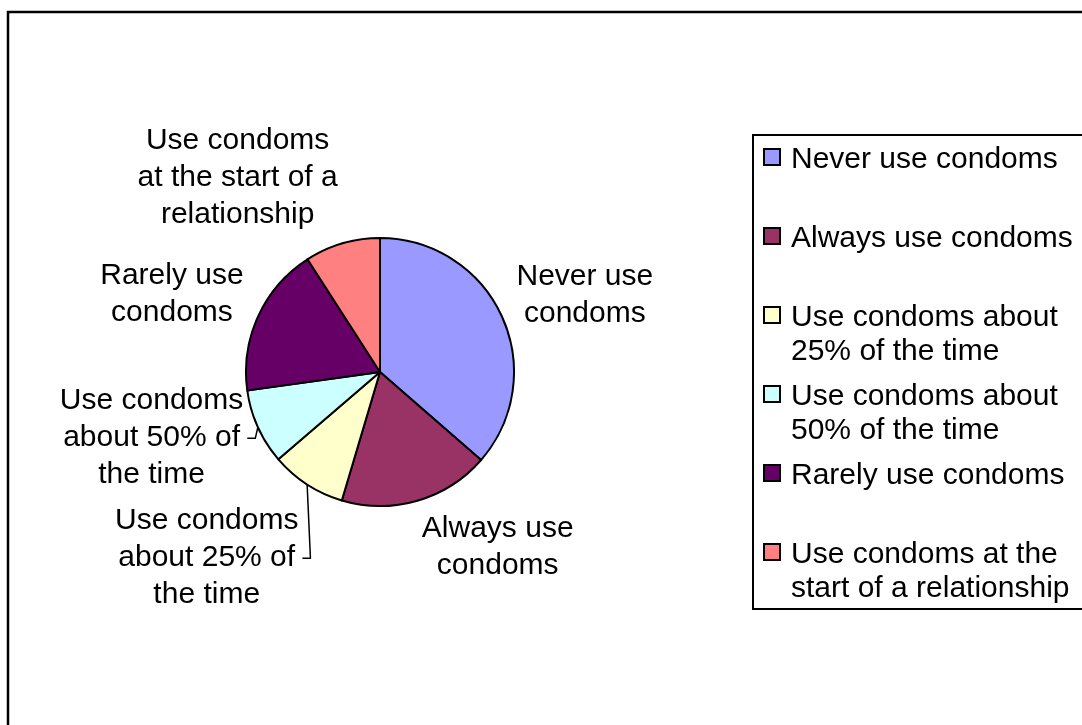 The height and width of the screenshot is (725, 1082). Describe the element at coordinates (151, 435) in the screenshot. I see `slice-label: Use condoms about 50% of the time` at that location.